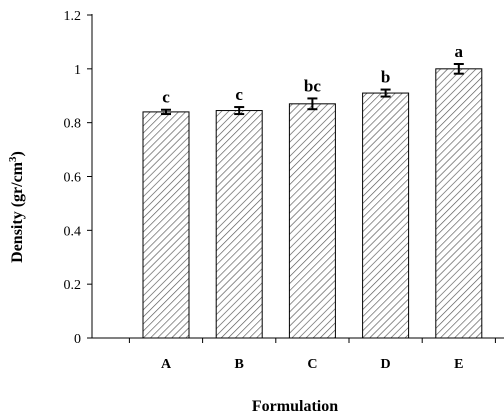 The width and height of the screenshot is (504, 418). What do you see at coordinates (312, 364) in the screenshot?
I see `x-category-label-C: C` at bounding box center [312, 364].